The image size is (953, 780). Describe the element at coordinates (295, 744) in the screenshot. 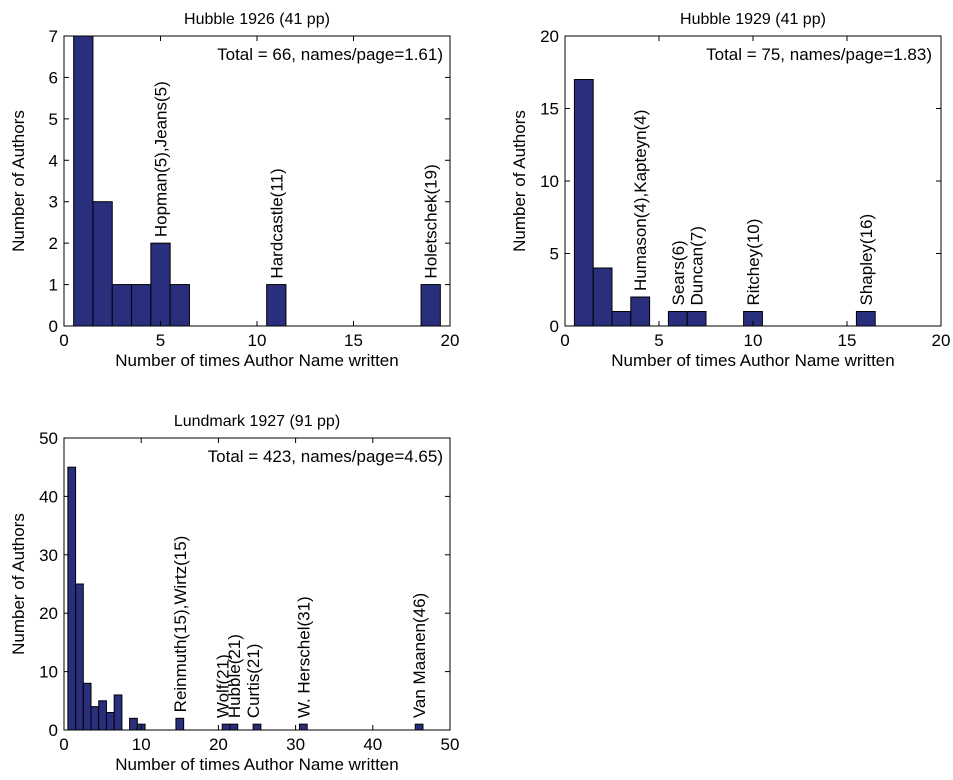

I see `x-tick-label: 30` at that location.